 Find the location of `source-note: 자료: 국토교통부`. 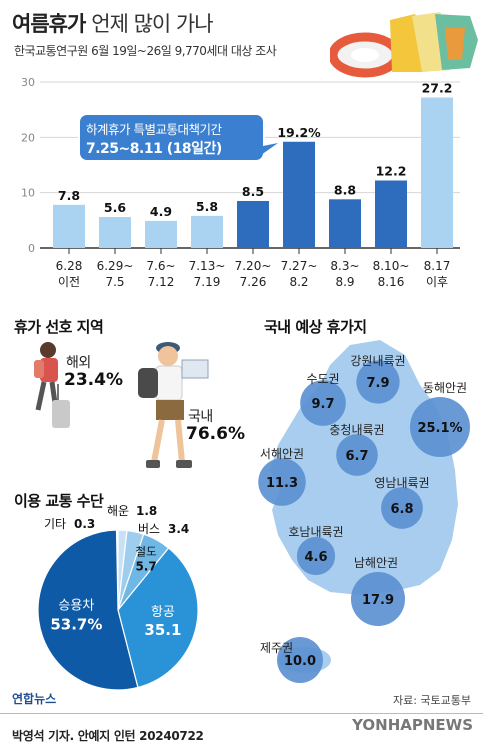

source-note: 자료: 국토교통부 is located at coordinates (431, 700).